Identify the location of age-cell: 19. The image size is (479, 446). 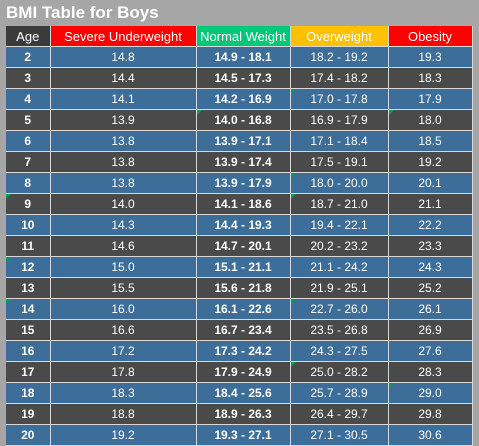
(28, 414).